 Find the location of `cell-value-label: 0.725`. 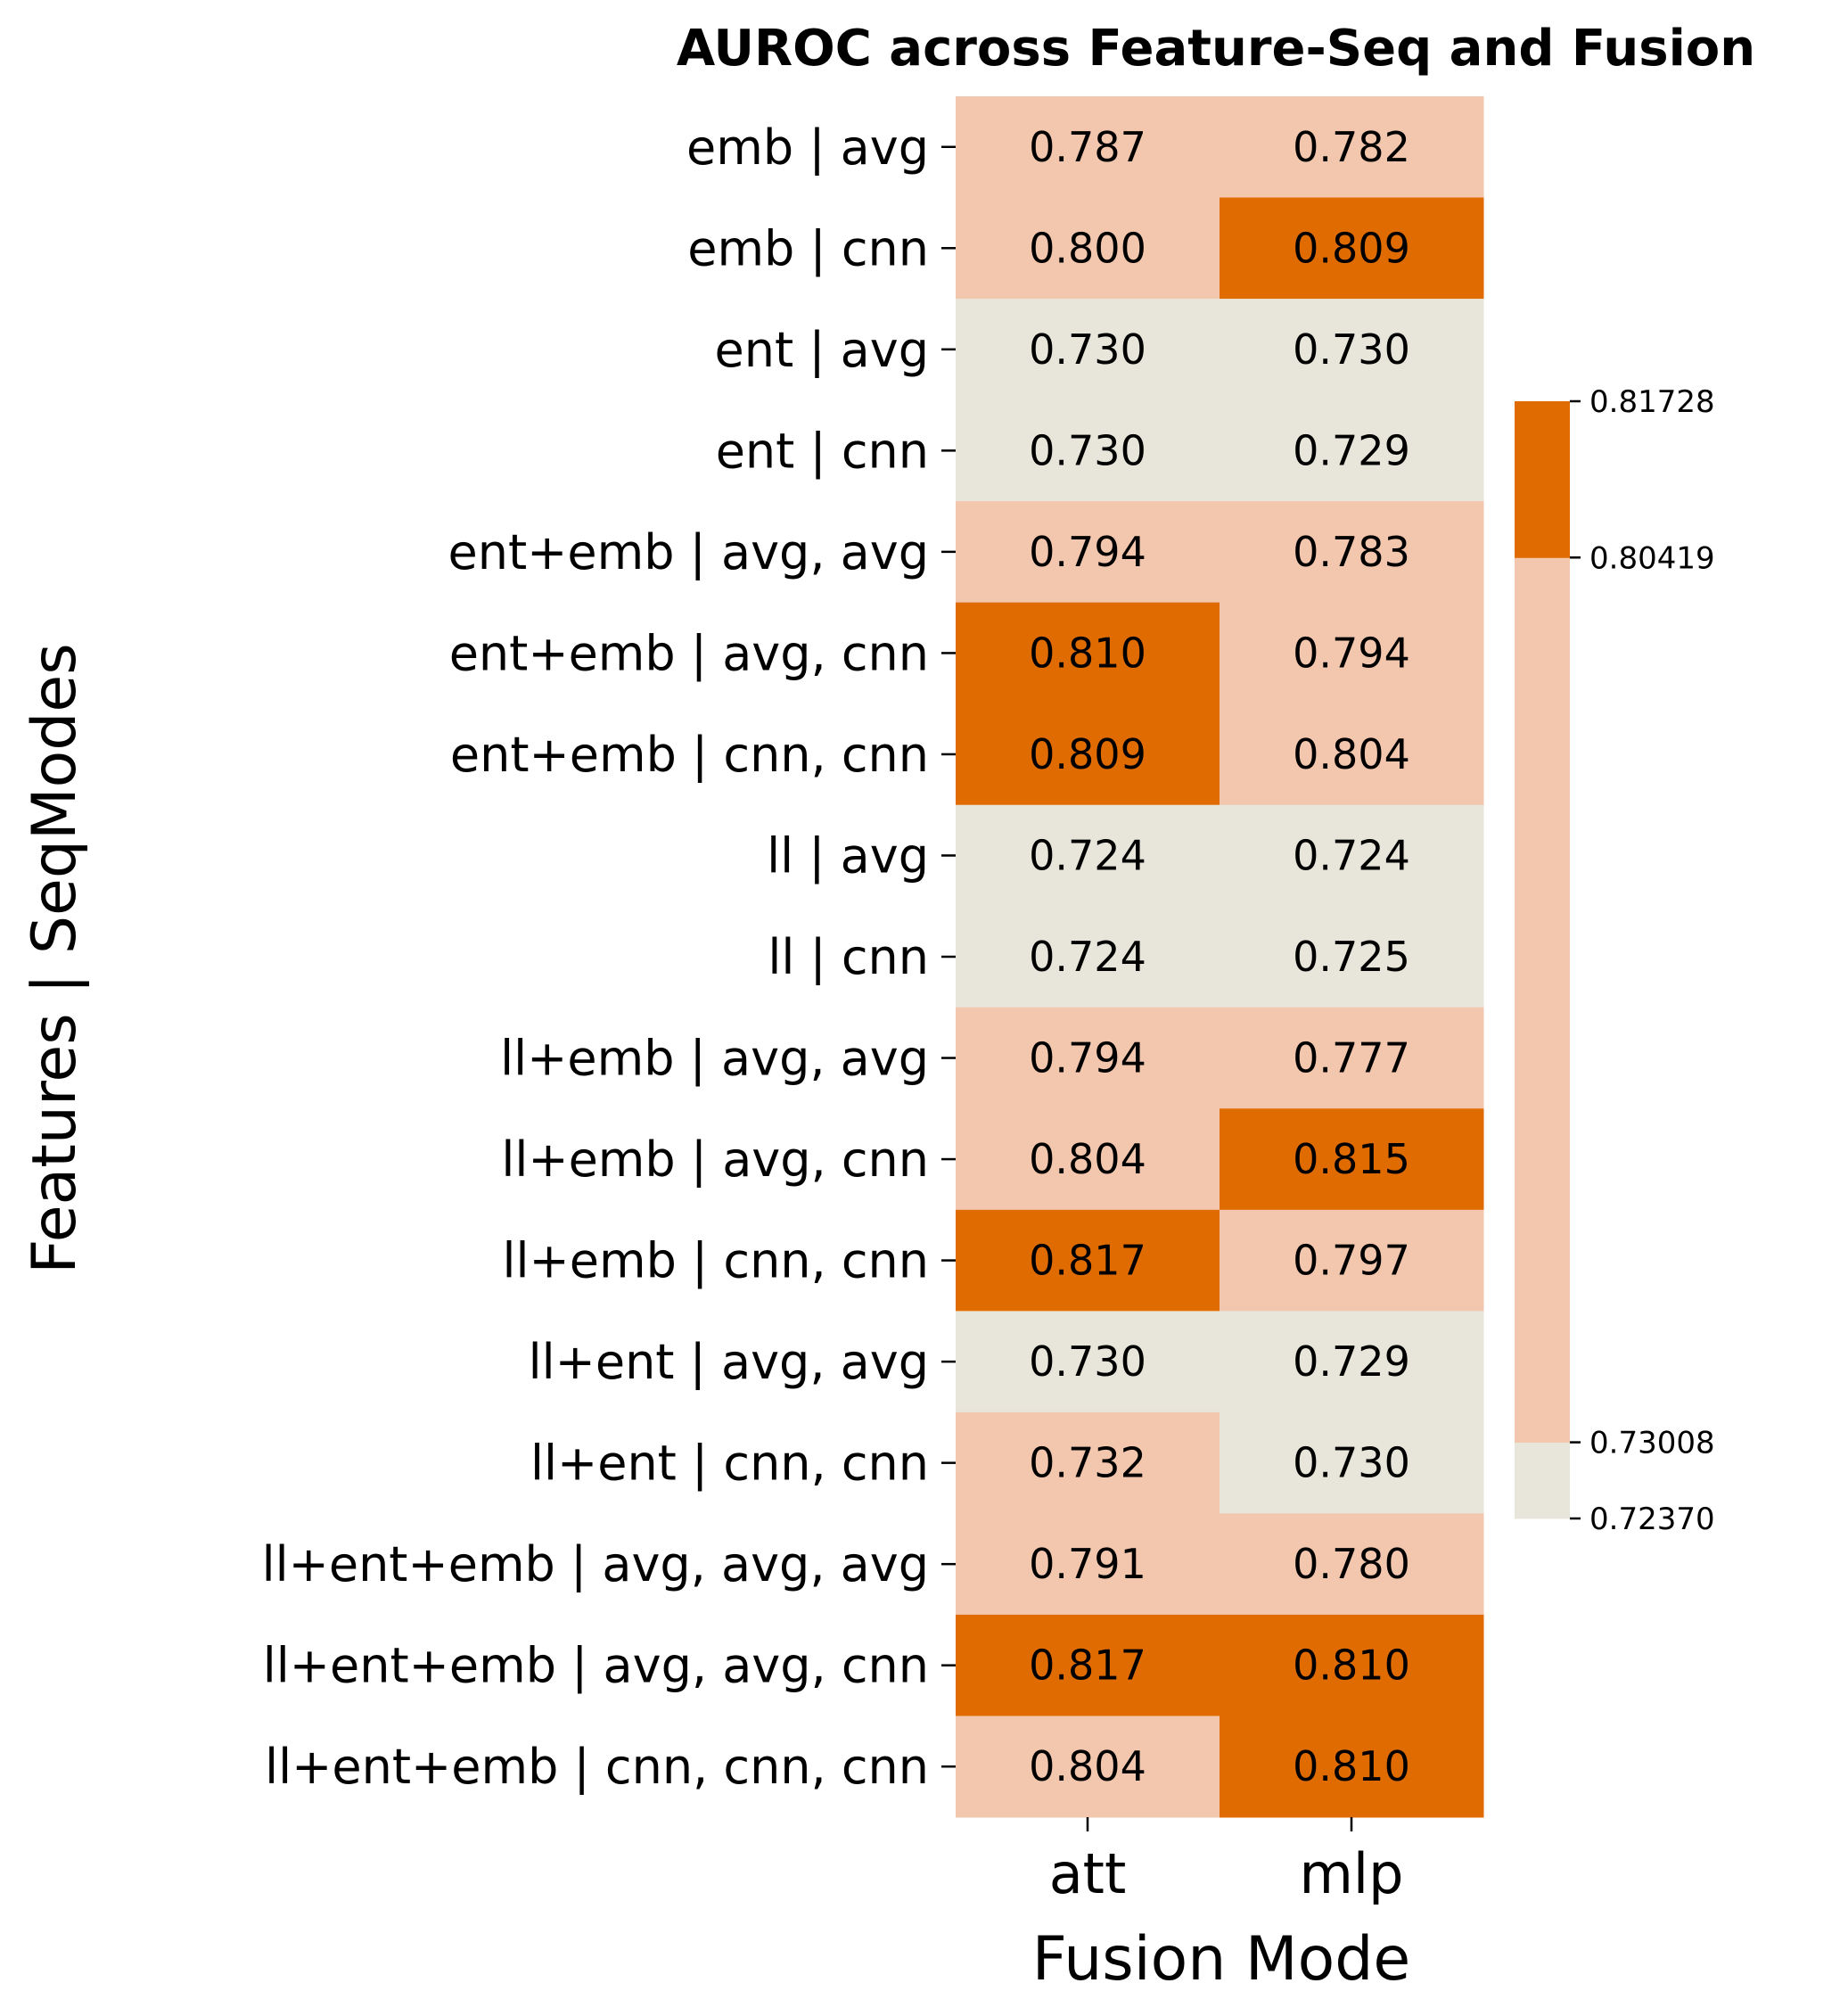

cell-value-label: 0.725 is located at coordinates (1351, 957).